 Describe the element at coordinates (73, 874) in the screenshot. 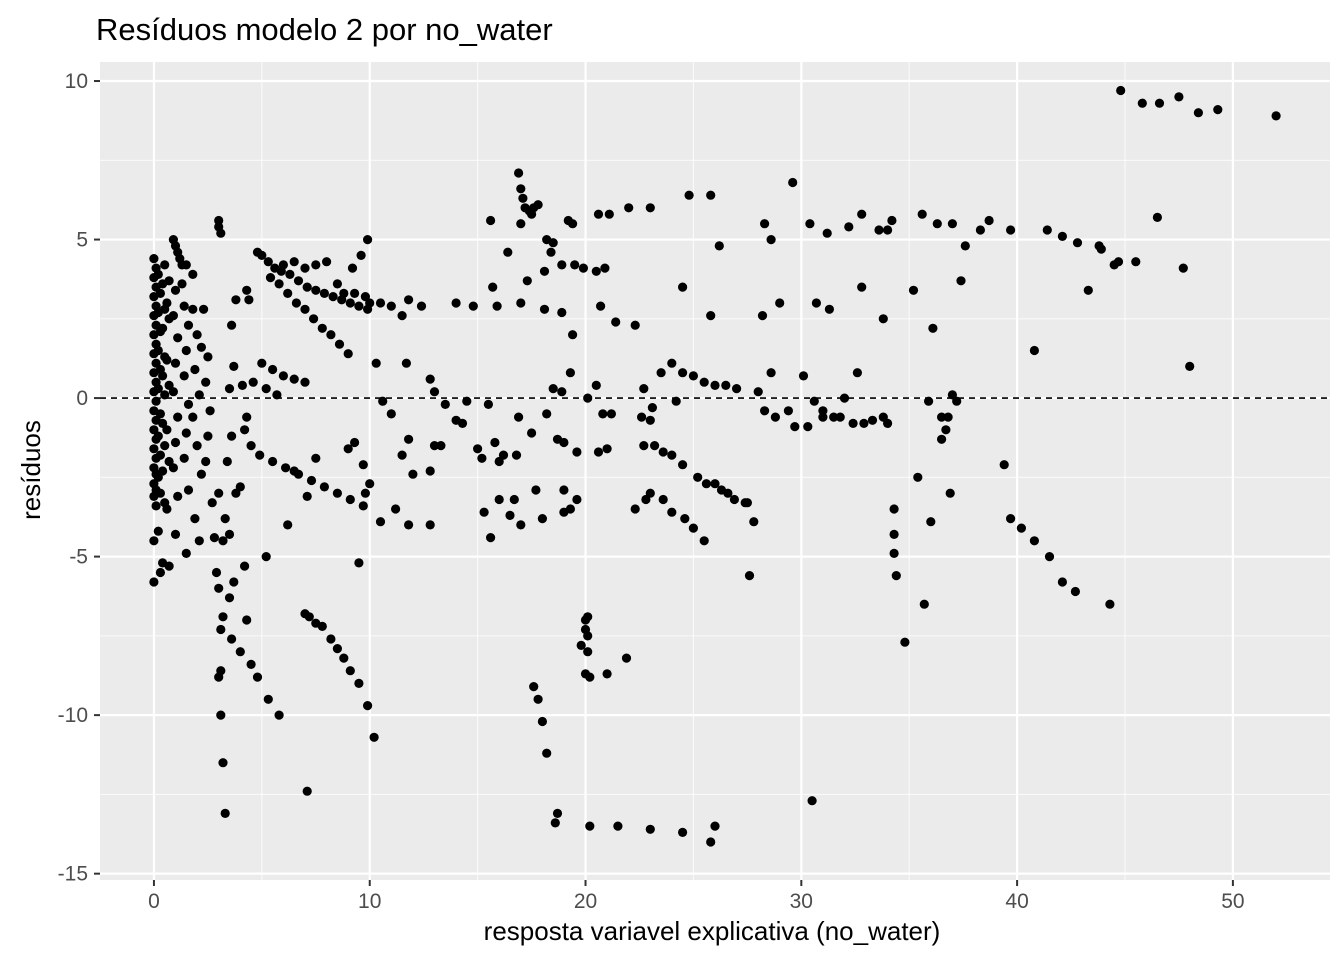

I see `y-tick-label: -15` at that location.